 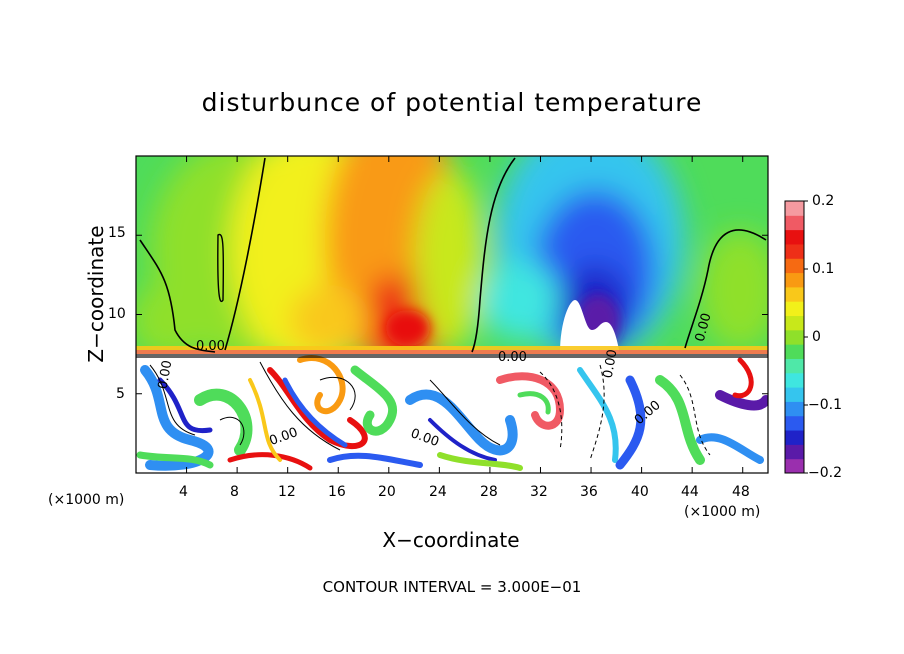 What do you see at coordinates (337, 492) in the screenshot?
I see `x-tick-label: 16` at bounding box center [337, 492].